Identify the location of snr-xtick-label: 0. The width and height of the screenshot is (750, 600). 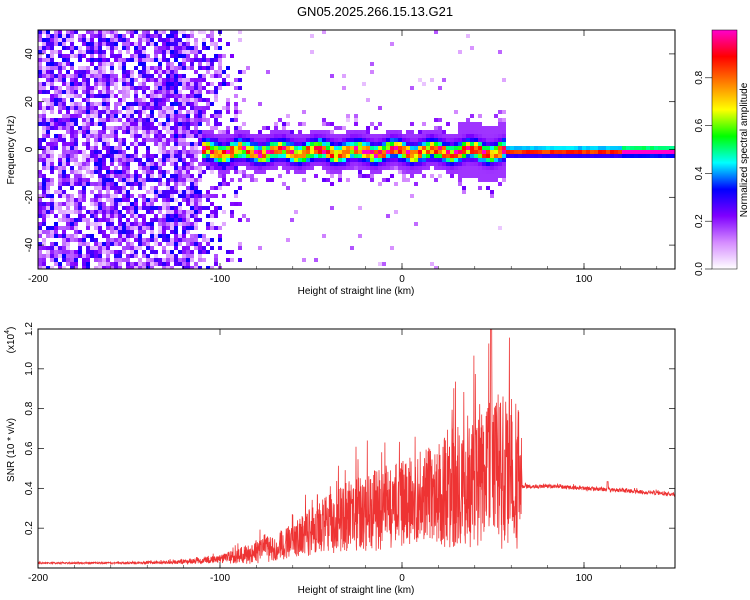
(402, 578).